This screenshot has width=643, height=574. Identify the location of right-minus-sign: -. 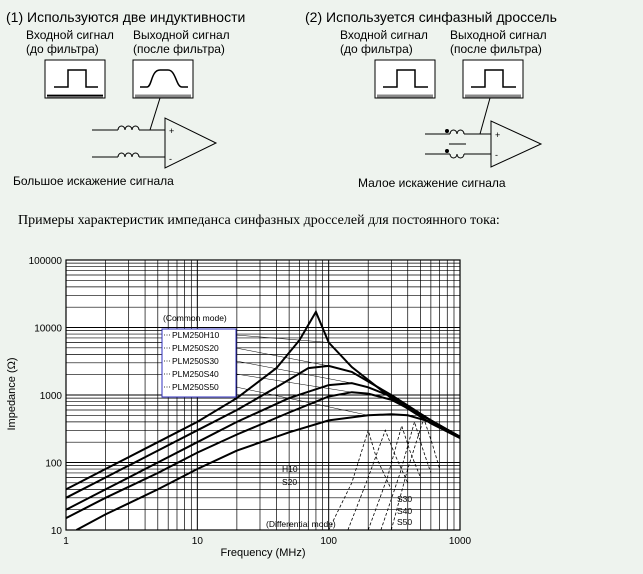
(496, 155).